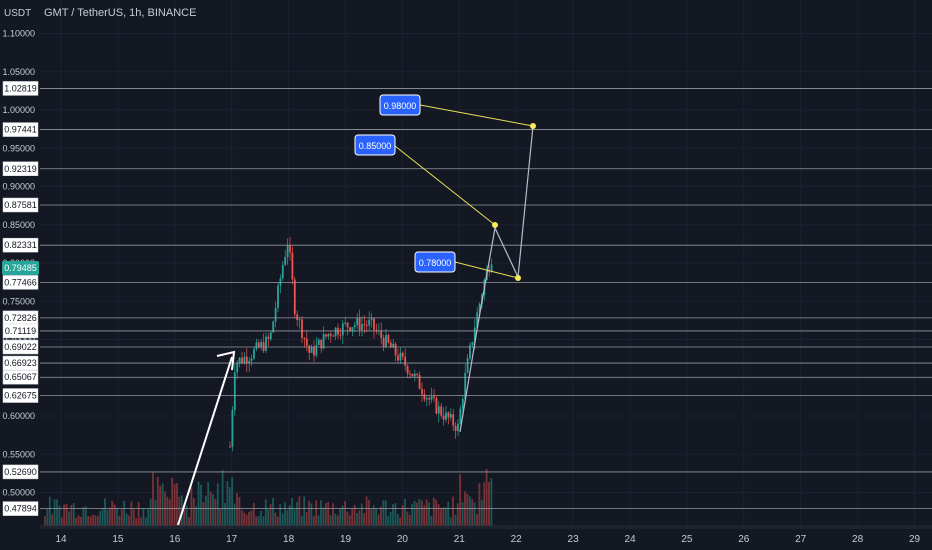 The width and height of the screenshot is (932, 550). What do you see at coordinates (744, 539) in the screenshot?
I see `time-tick-label: 26` at bounding box center [744, 539].